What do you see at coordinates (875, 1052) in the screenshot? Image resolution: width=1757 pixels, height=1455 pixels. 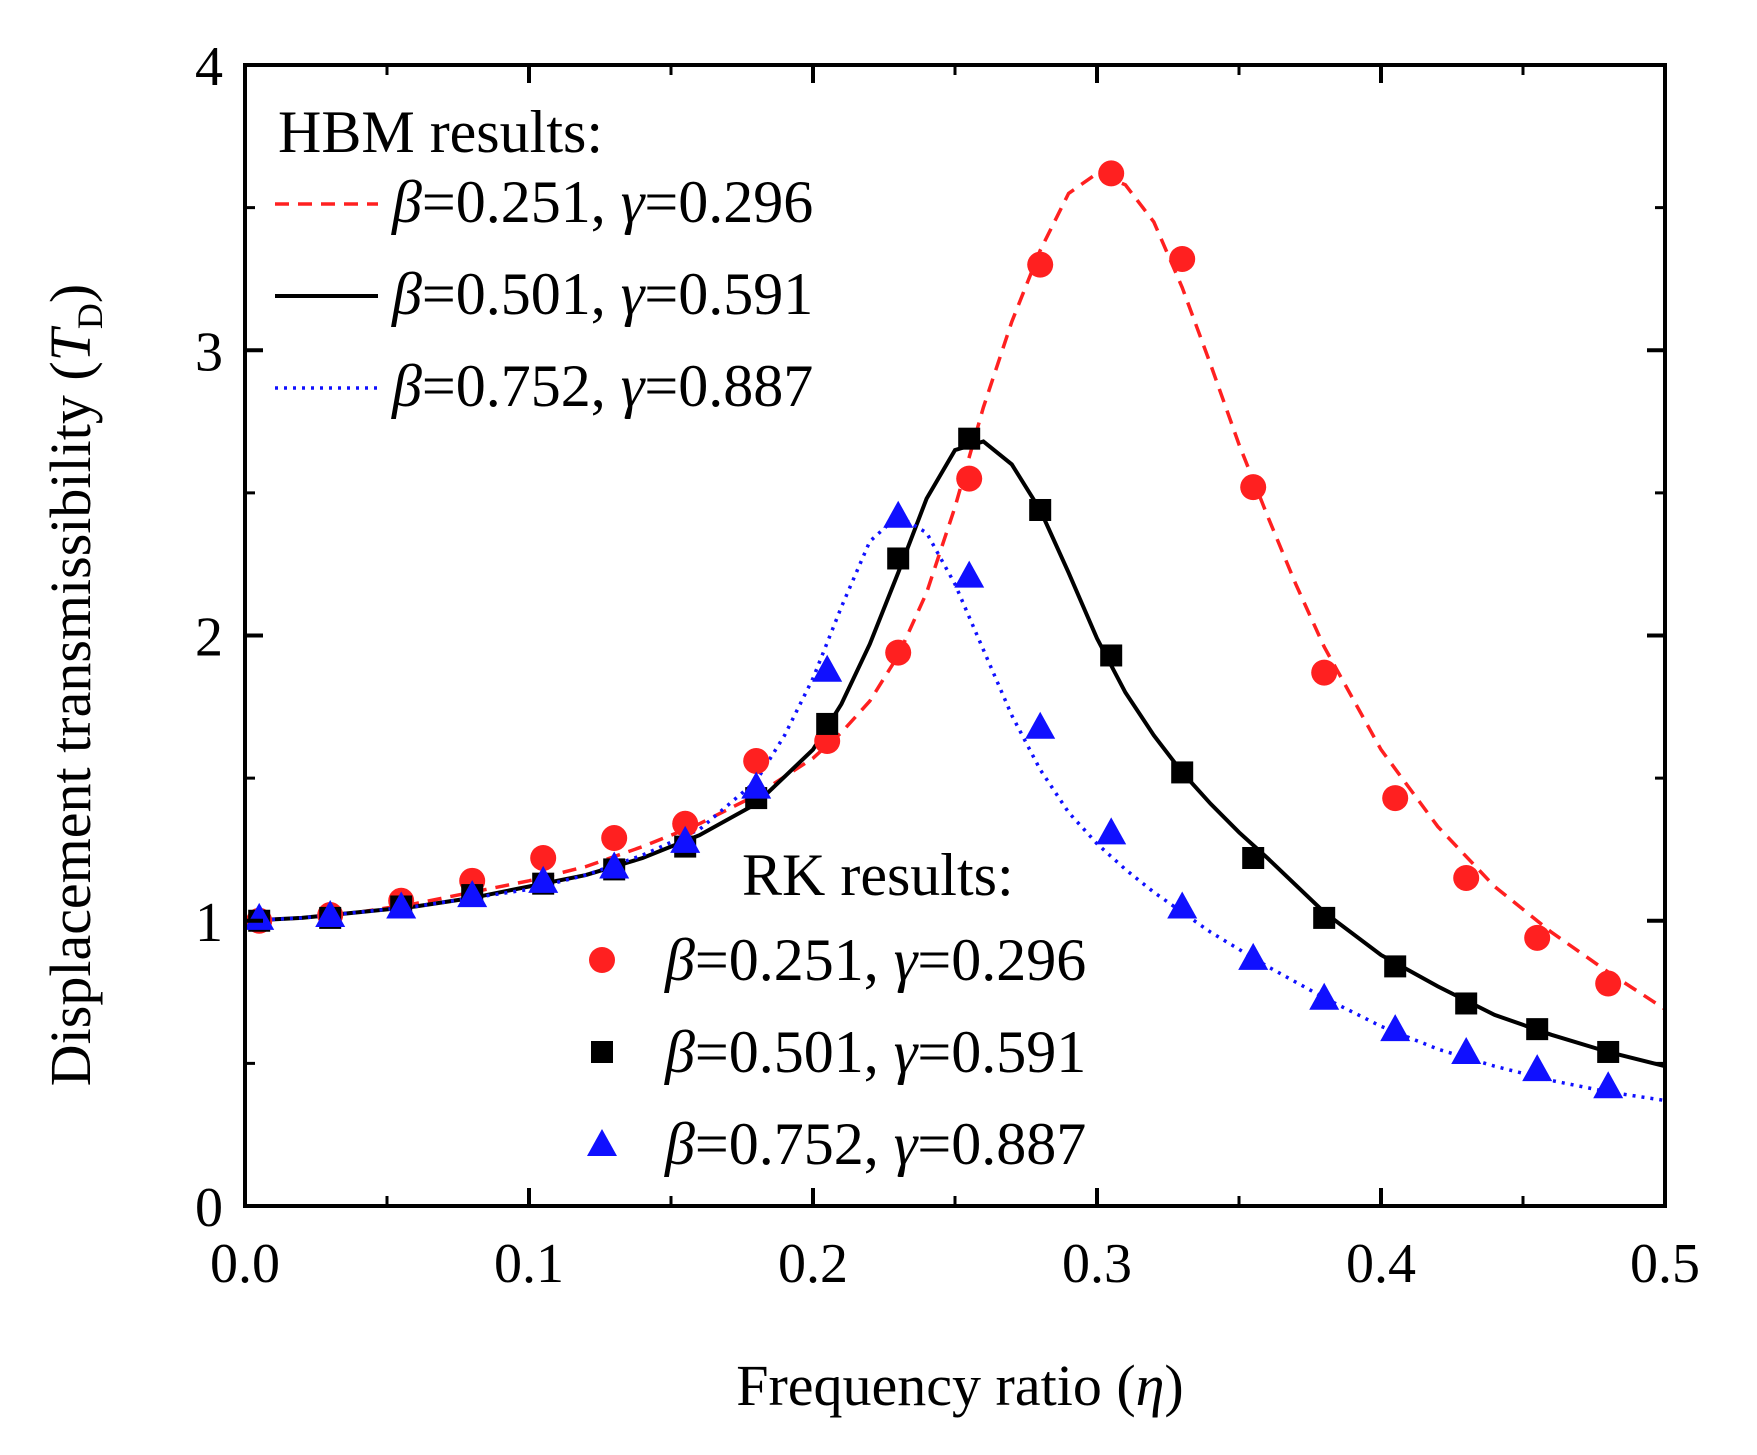 I see `legend-rk-label-2: β=0.501, γ=0.591` at bounding box center [875, 1052].